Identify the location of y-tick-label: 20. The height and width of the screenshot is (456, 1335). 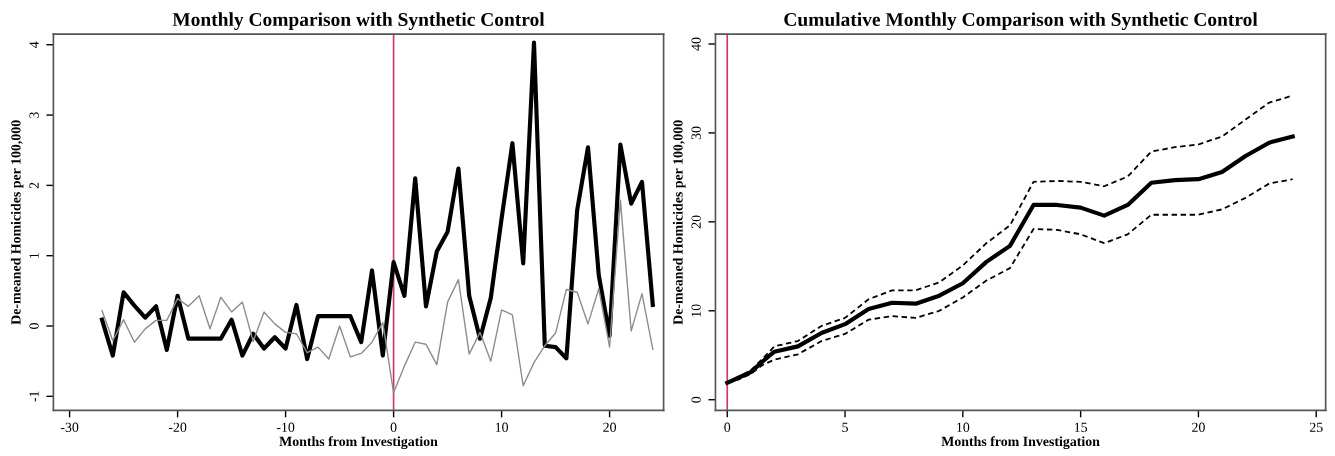
(696, 222).